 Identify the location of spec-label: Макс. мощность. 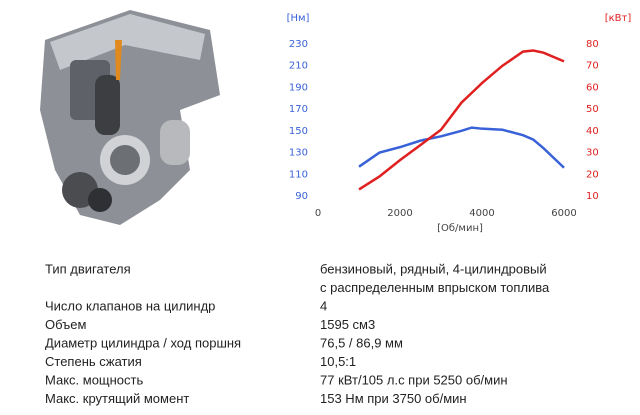
(94, 379).